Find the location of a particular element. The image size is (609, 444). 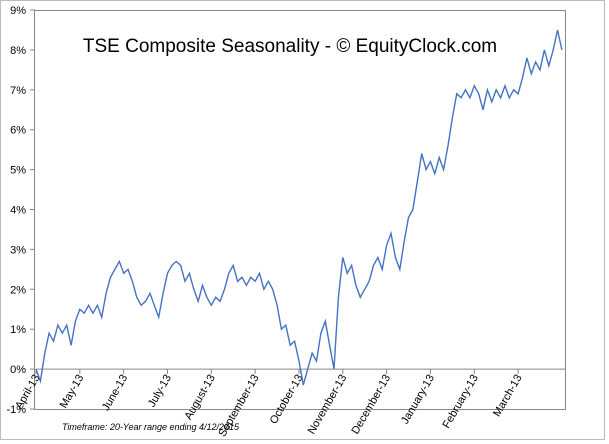

y-tick-label: 0% is located at coordinates (18, 370).